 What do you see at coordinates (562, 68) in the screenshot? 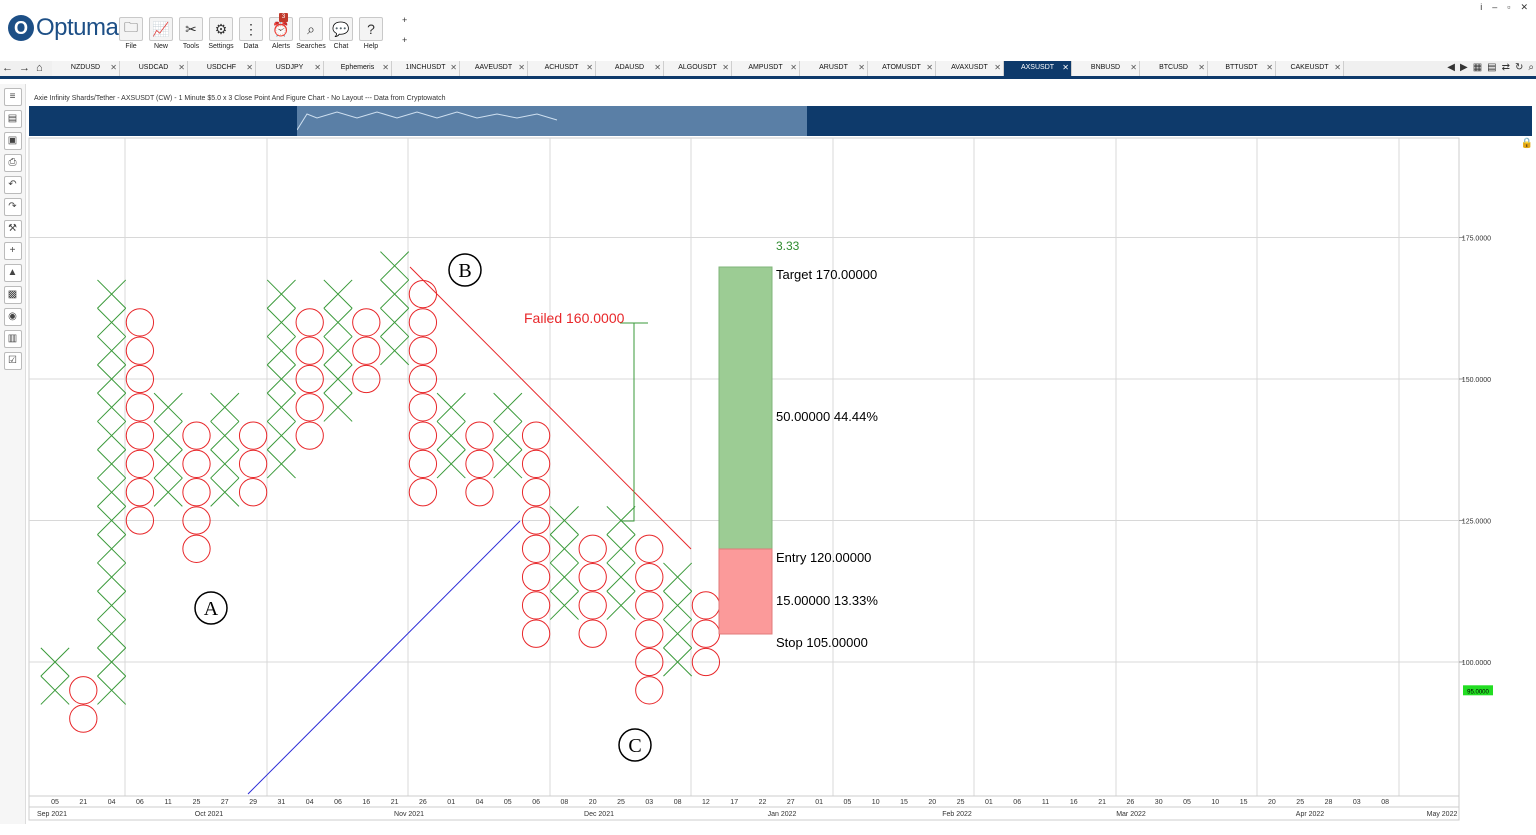
I see `tab-achusdt: ACHUSDT ✕` at bounding box center [562, 68].